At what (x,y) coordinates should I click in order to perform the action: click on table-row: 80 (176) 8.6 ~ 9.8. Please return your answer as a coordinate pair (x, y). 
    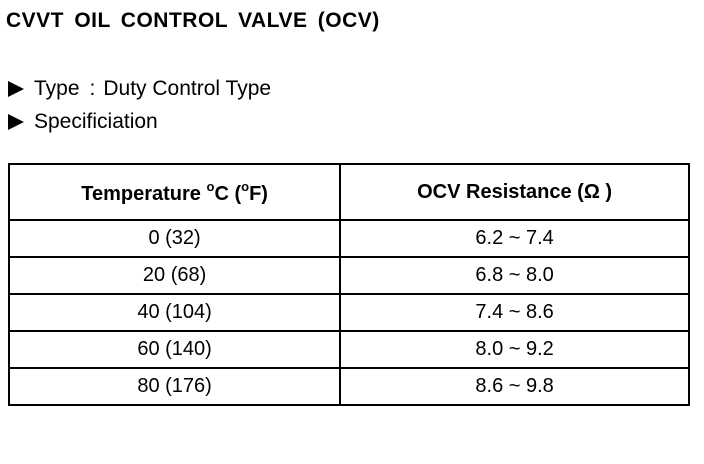
    Looking at the image, I should click on (348, 386).